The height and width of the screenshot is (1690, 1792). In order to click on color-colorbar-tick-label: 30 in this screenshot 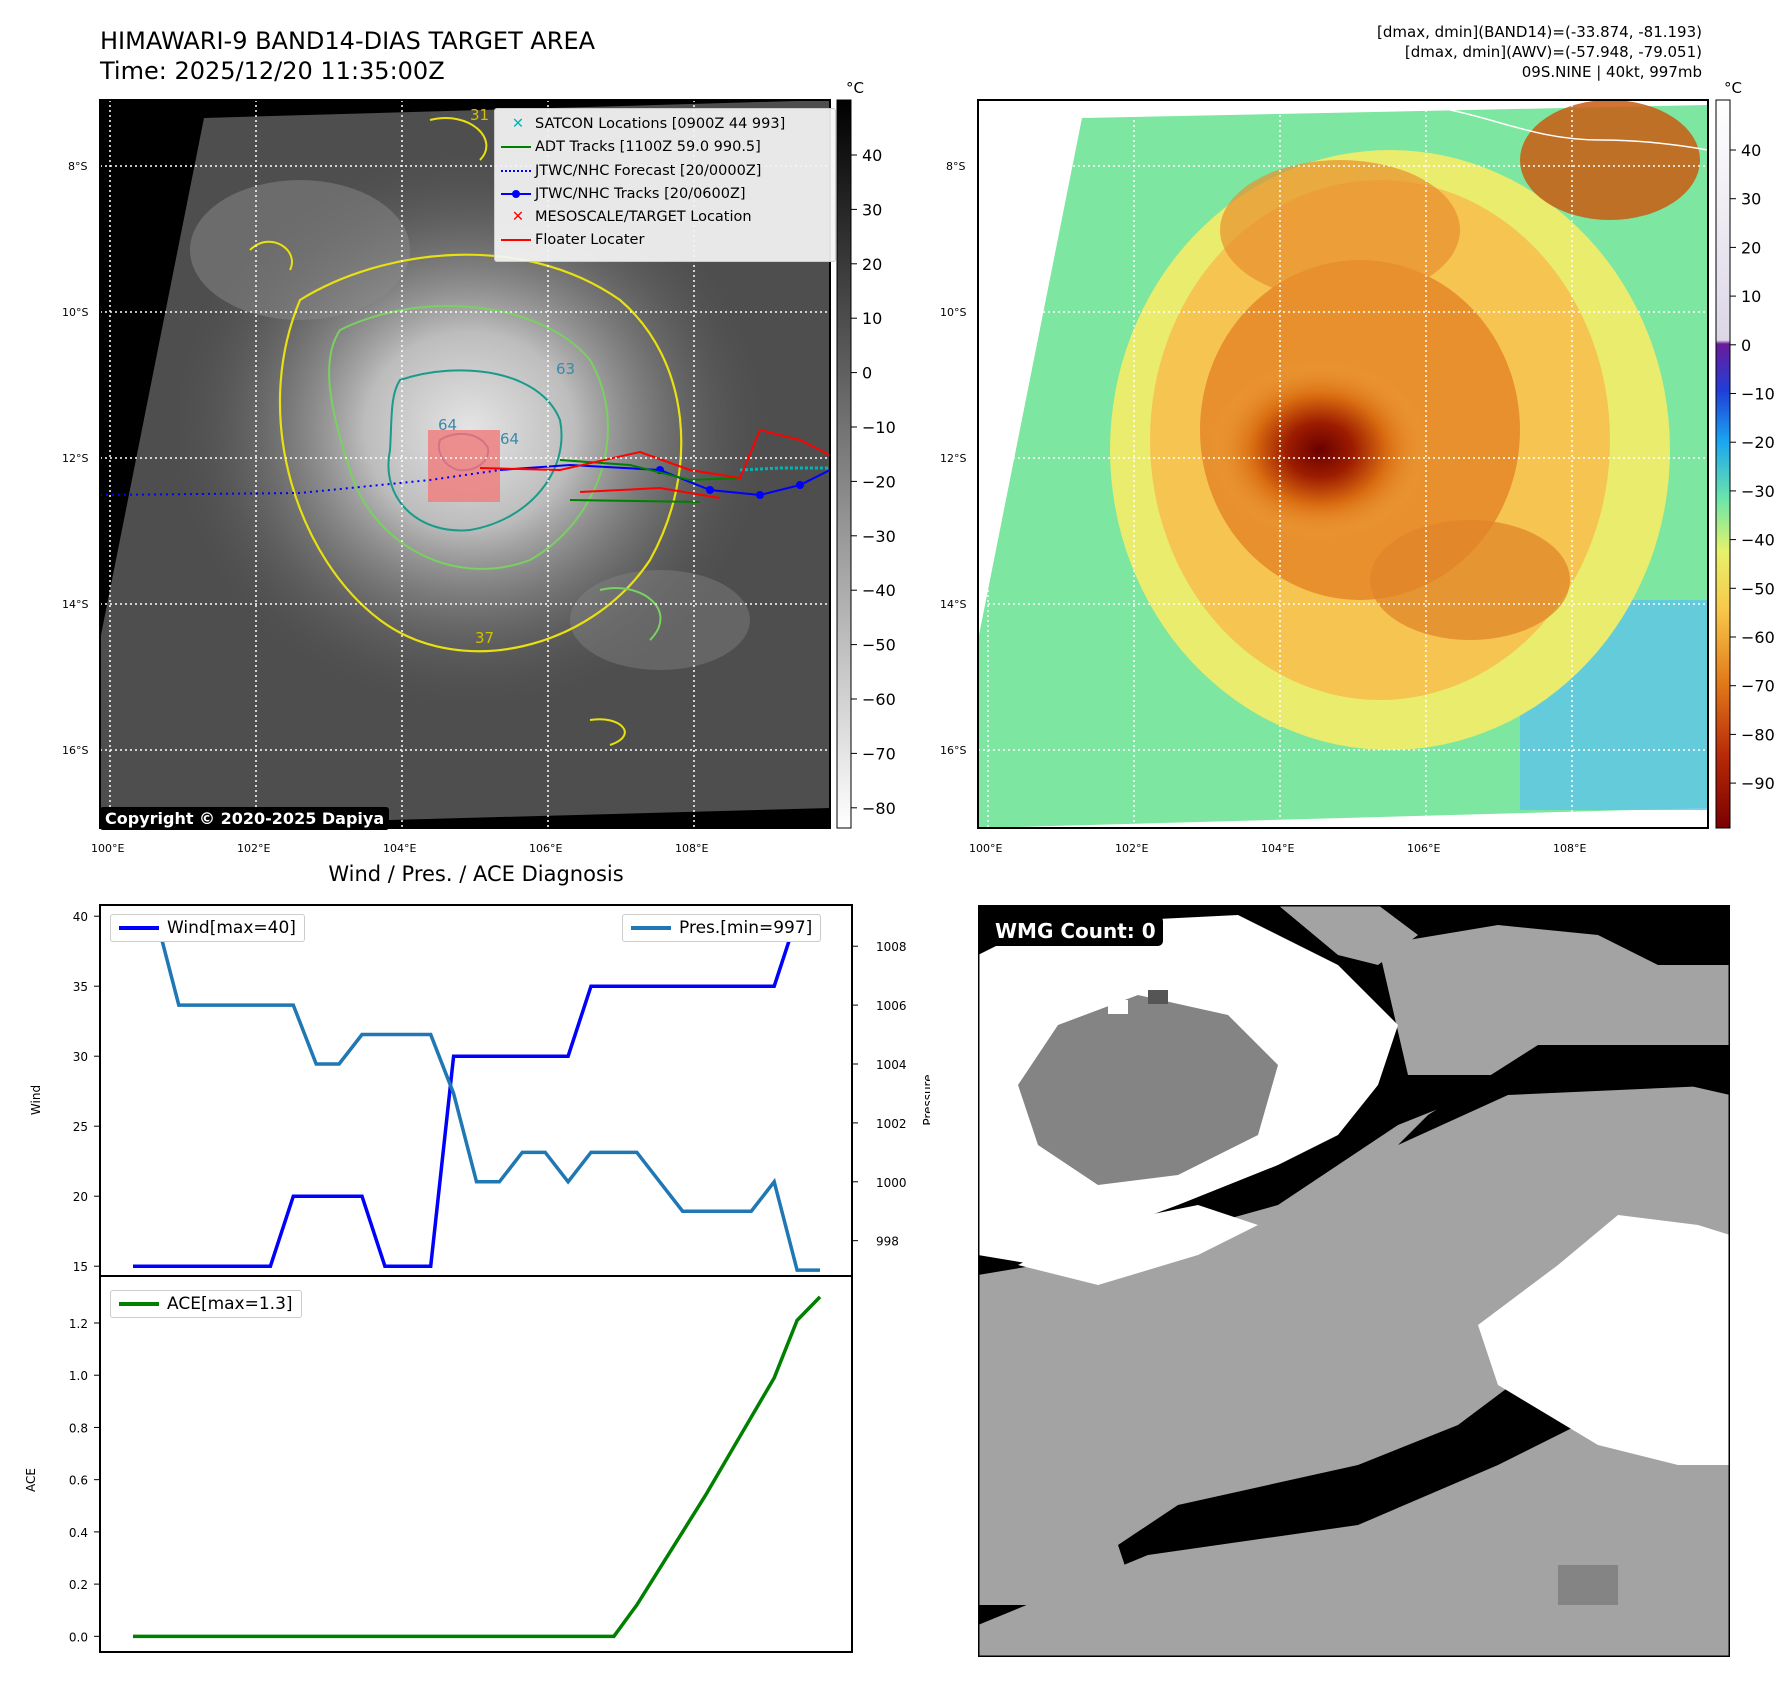, I will do `click(1751, 199)`.